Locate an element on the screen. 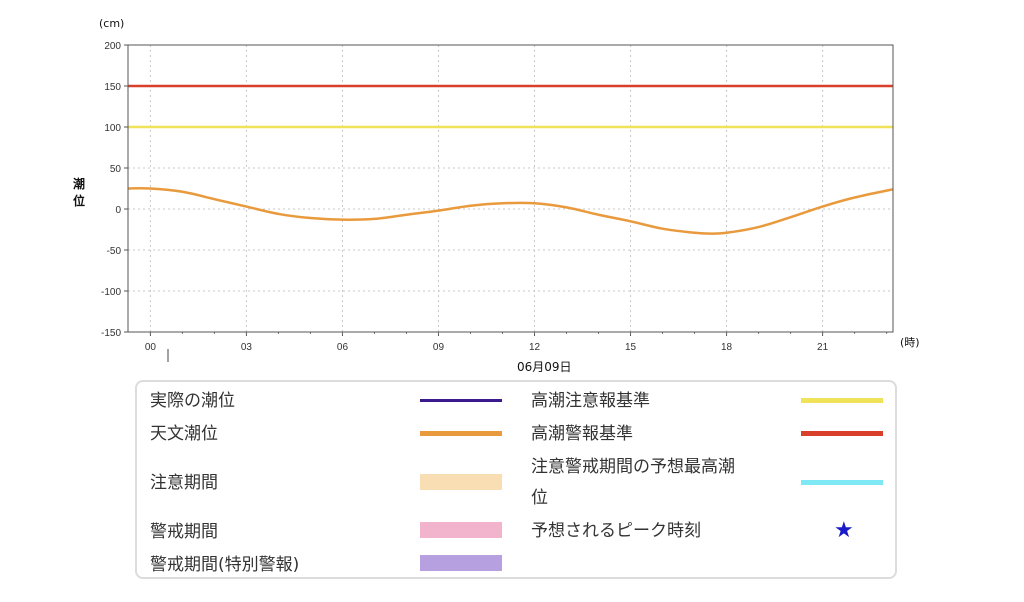  y-tick-labels: 200 150 100 50 0 -50 -100 -150 is located at coordinates (111, 190).